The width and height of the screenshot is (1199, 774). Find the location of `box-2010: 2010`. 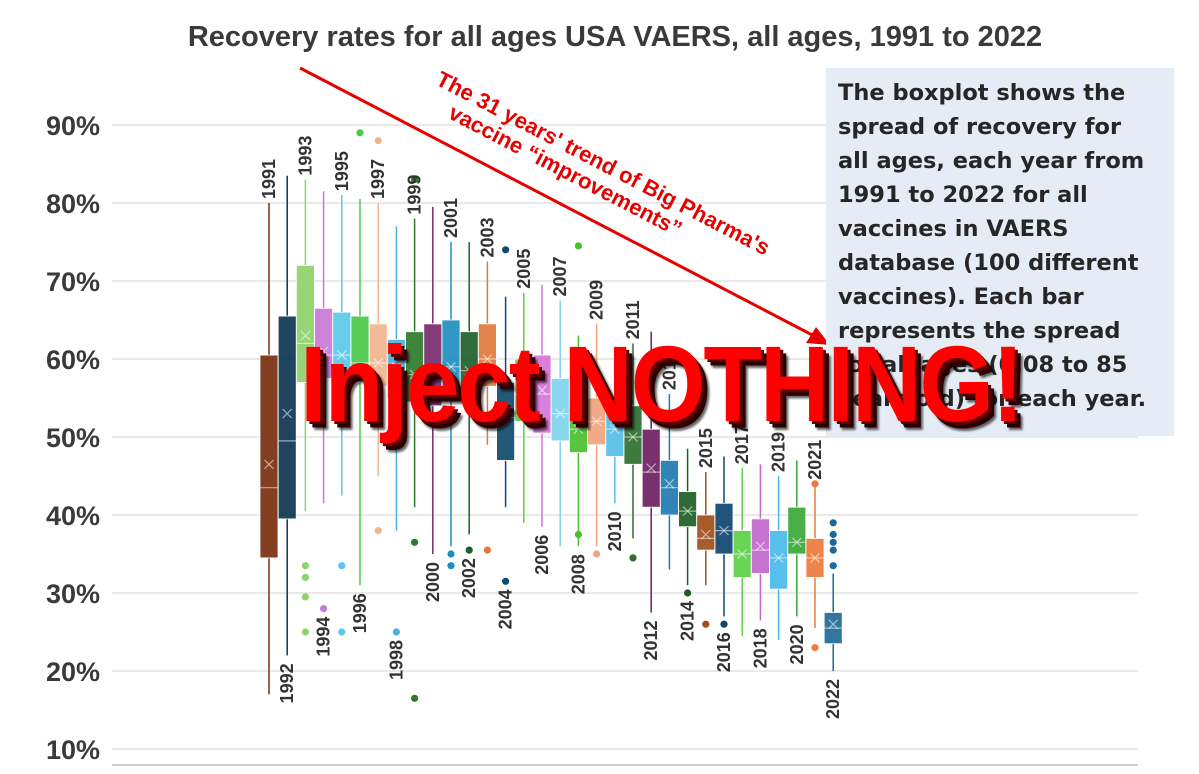

box-2010: 2010 is located at coordinates (615, 453).